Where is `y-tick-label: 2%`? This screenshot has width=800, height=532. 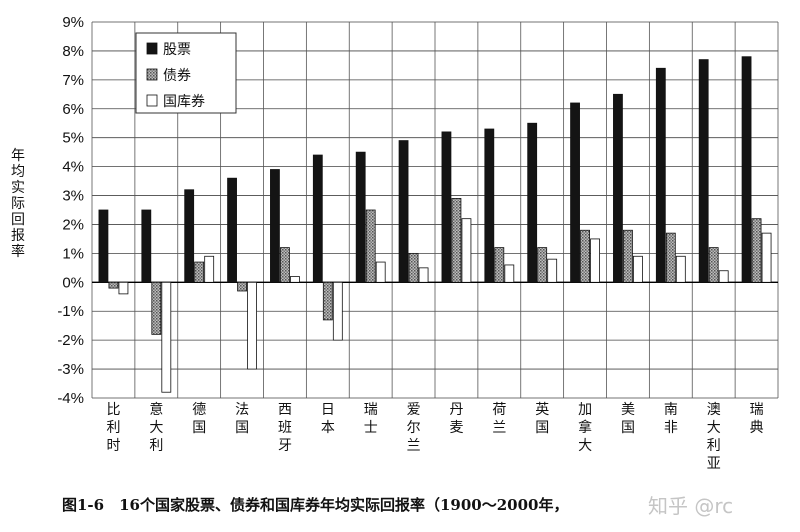
y-tick-label: 2% is located at coordinates (73, 224).